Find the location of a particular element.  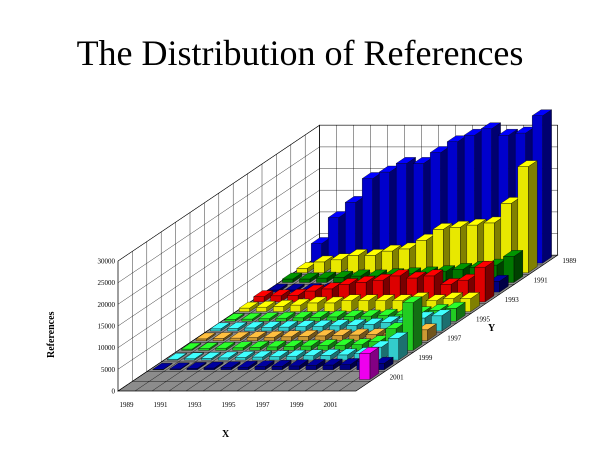

z-tick-label: 10000 is located at coordinates (107, 348).